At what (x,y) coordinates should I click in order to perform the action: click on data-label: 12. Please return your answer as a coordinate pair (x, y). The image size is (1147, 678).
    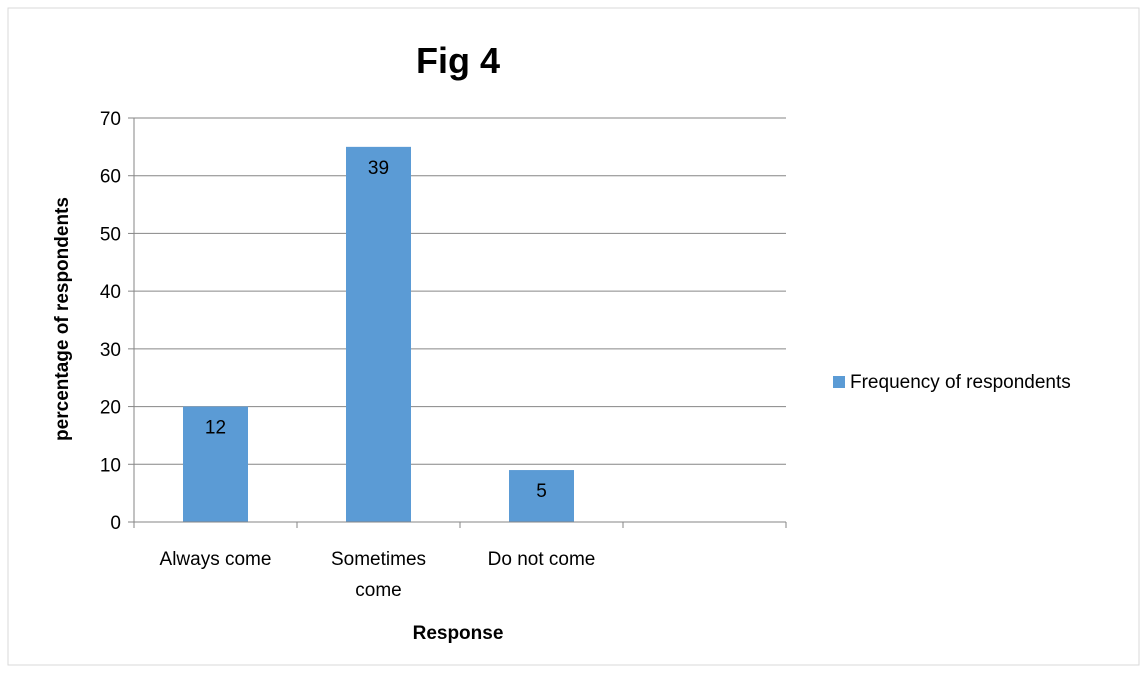
    Looking at the image, I should click on (215, 428).